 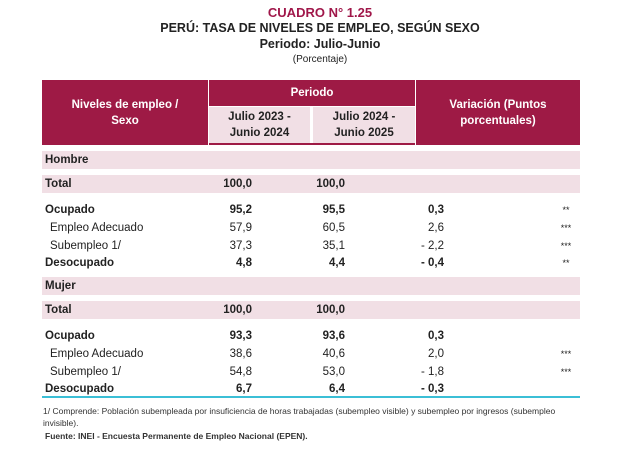 I want to click on value-2023-2024: 54,8, so click(x=240, y=371).